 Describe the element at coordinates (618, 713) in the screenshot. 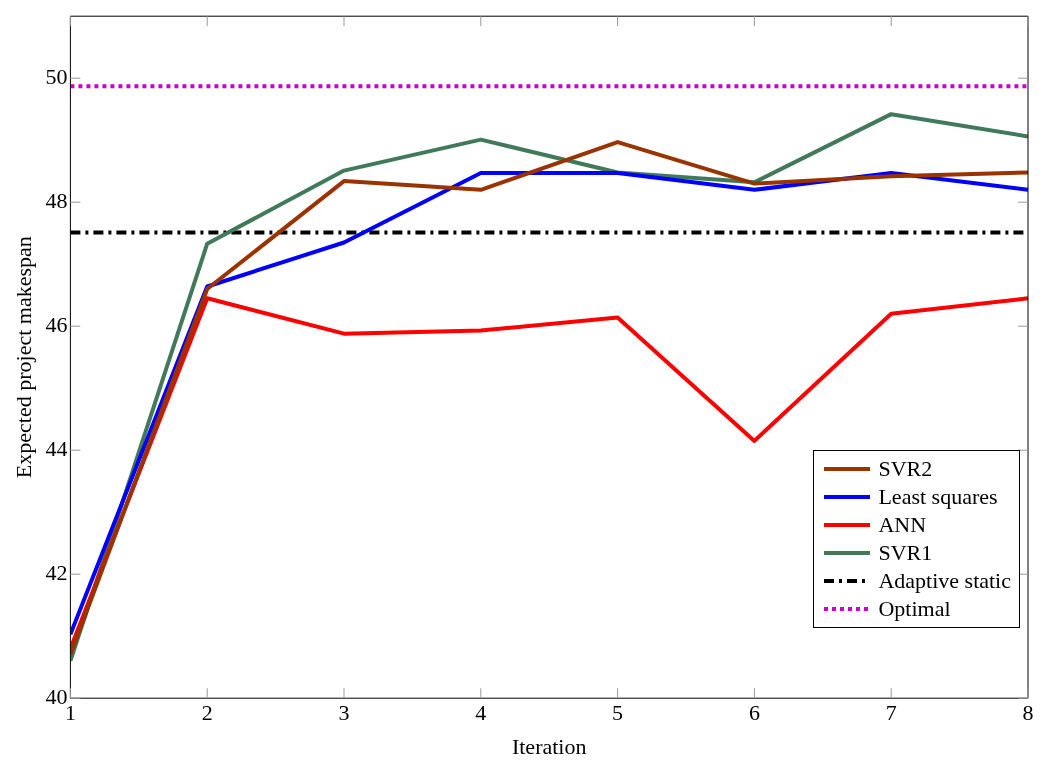

I see `x-tick-label: 5` at that location.